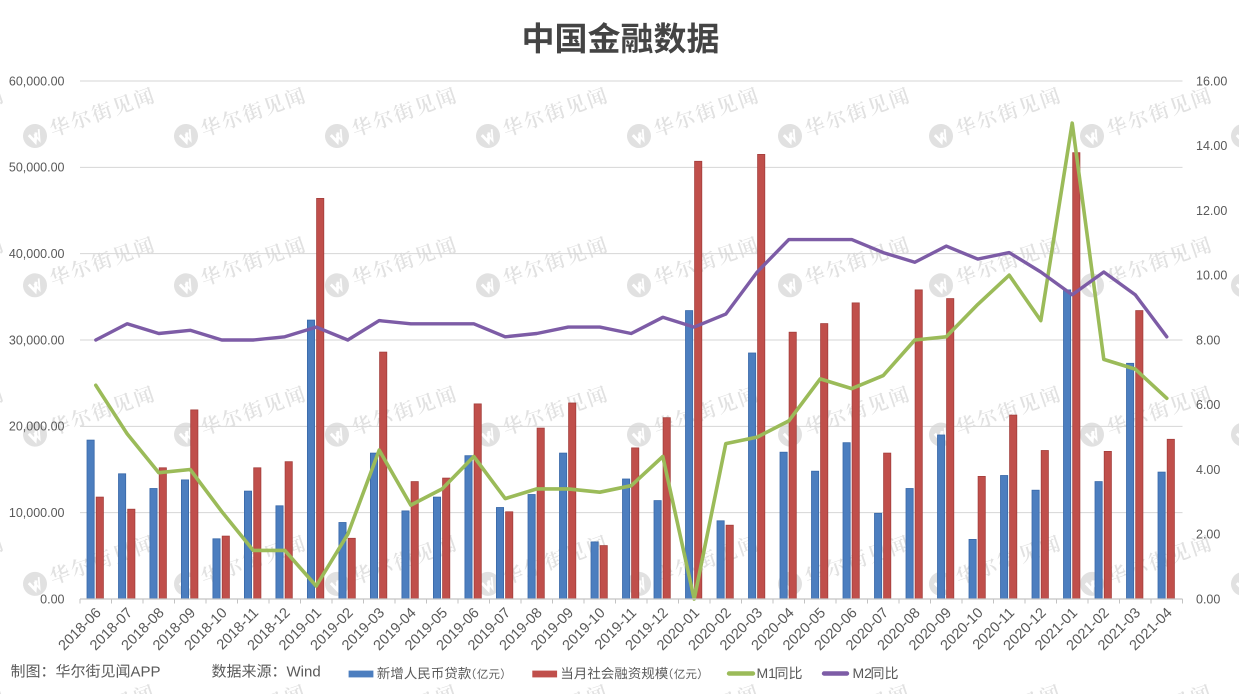  What do you see at coordinates (37, 168) in the screenshot?
I see `svg-text: 50,000.00` at bounding box center [37, 168].